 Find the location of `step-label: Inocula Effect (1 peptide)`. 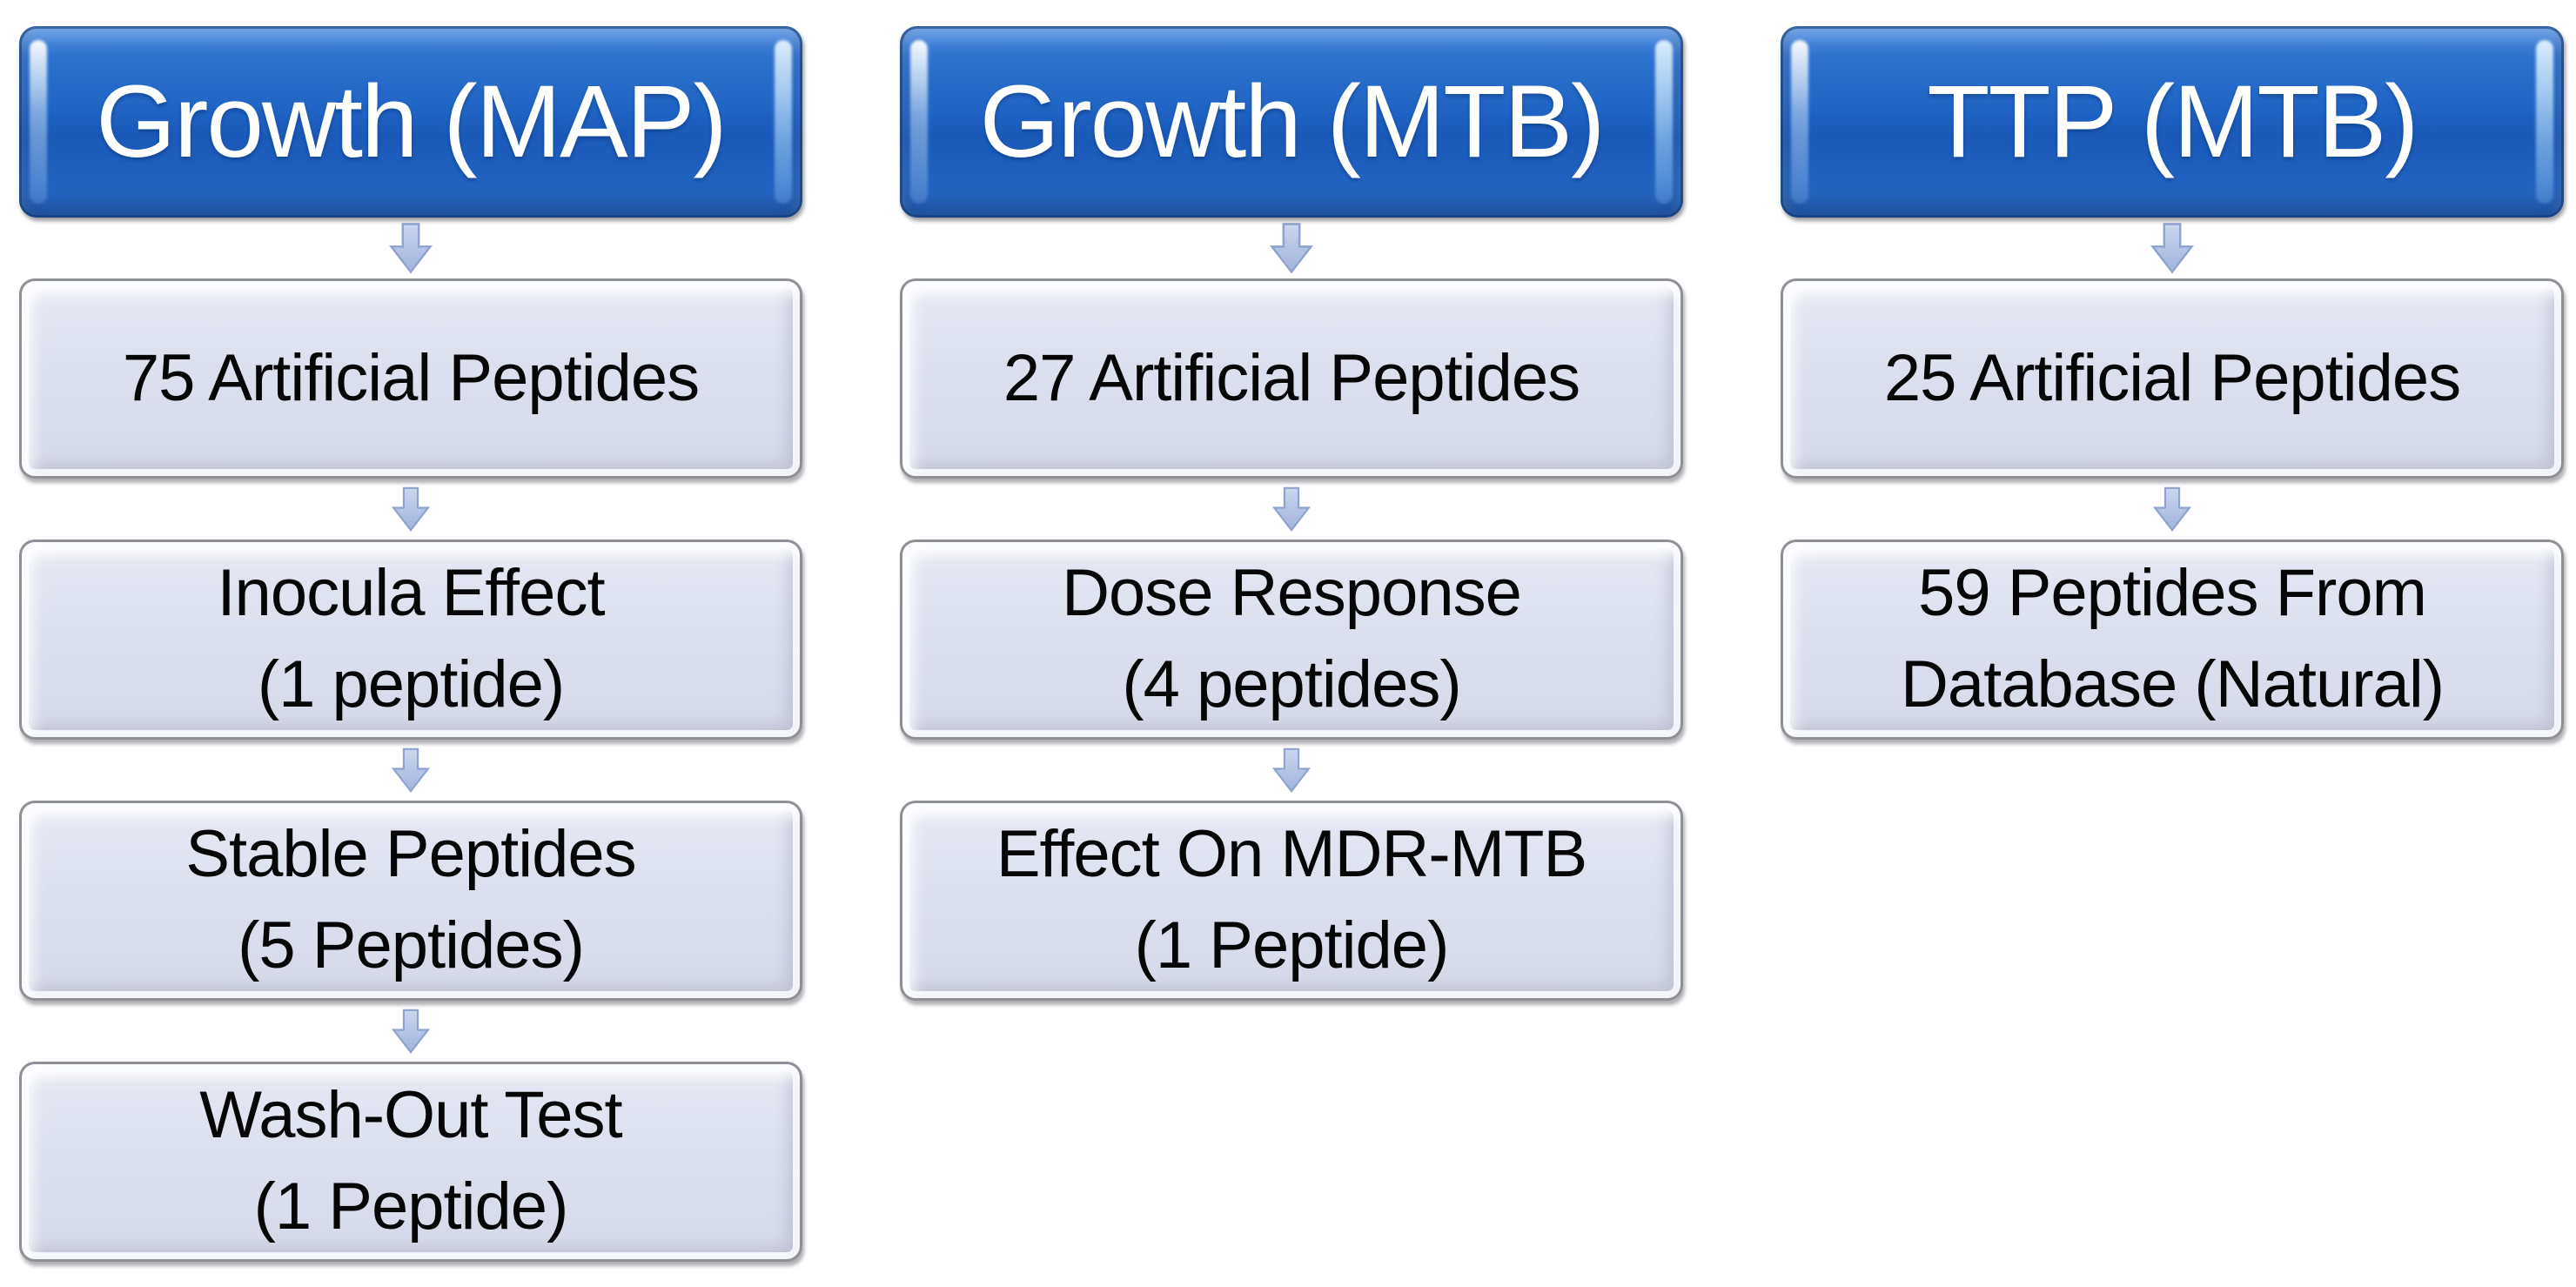

step-label: Inocula Effect (1 peptide) is located at coordinates (411, 639).